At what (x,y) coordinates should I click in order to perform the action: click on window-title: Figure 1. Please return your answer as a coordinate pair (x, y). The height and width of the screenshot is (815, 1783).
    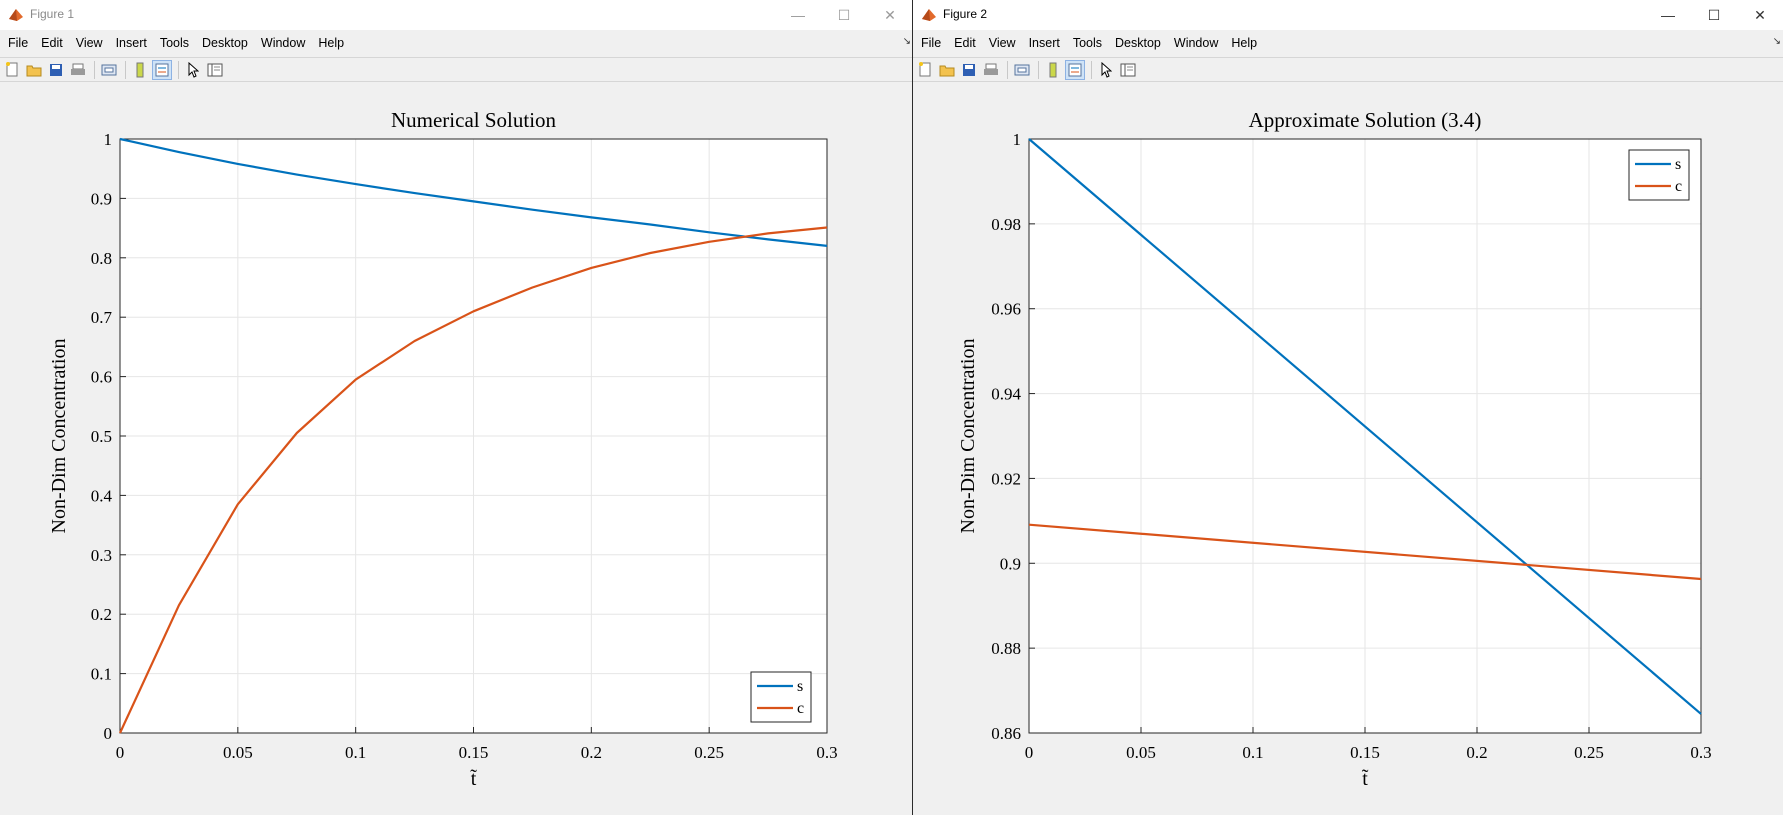
    Looking at the image, I should click on (52, 14).